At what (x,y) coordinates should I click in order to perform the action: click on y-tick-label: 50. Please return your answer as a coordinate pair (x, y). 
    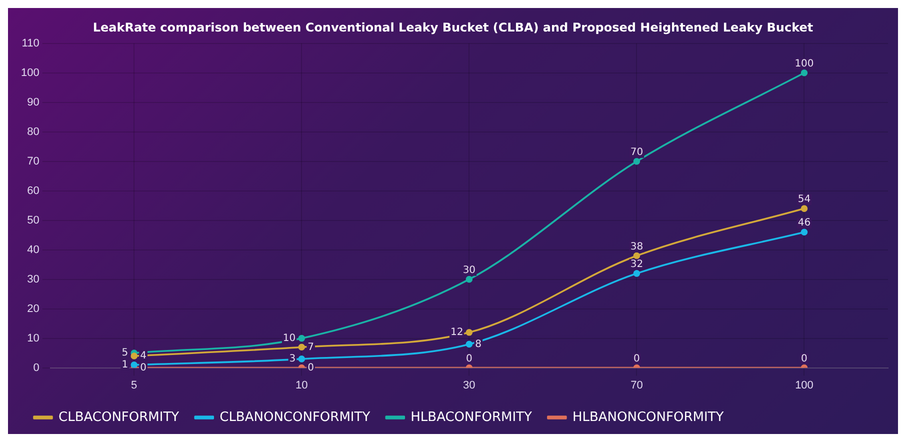
    Looking at the image, I should click on (33, 220).